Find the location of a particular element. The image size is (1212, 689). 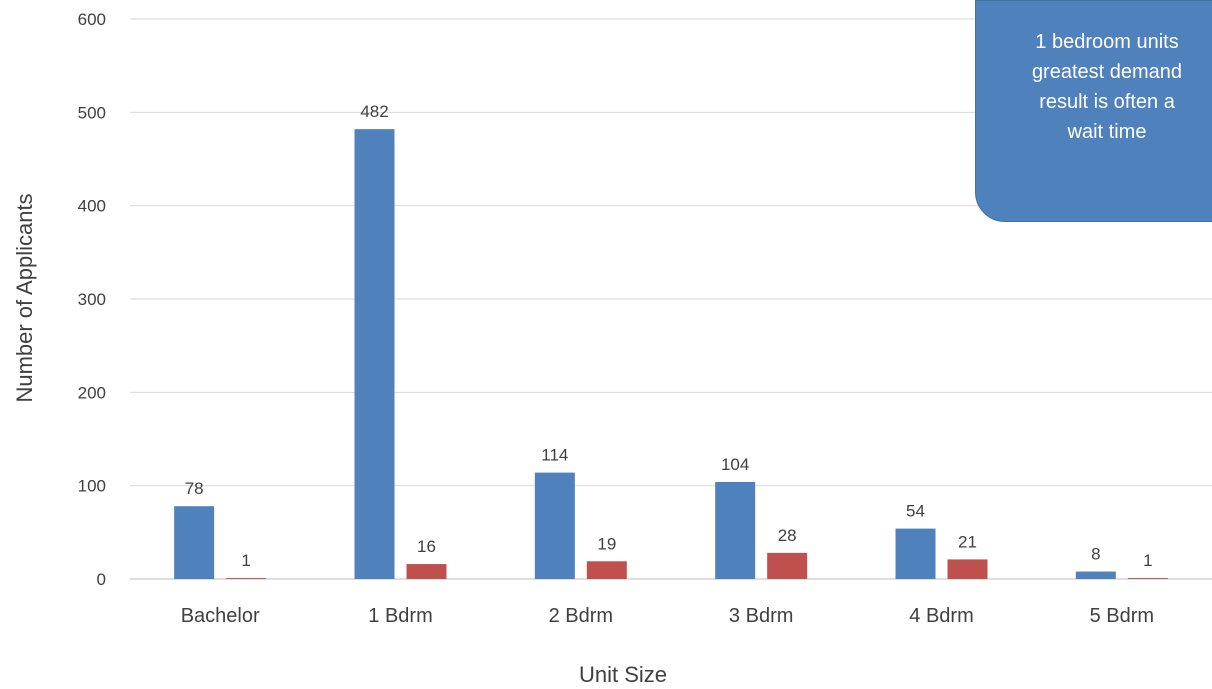

data-label: 21 is located at coordinates (967, 541).